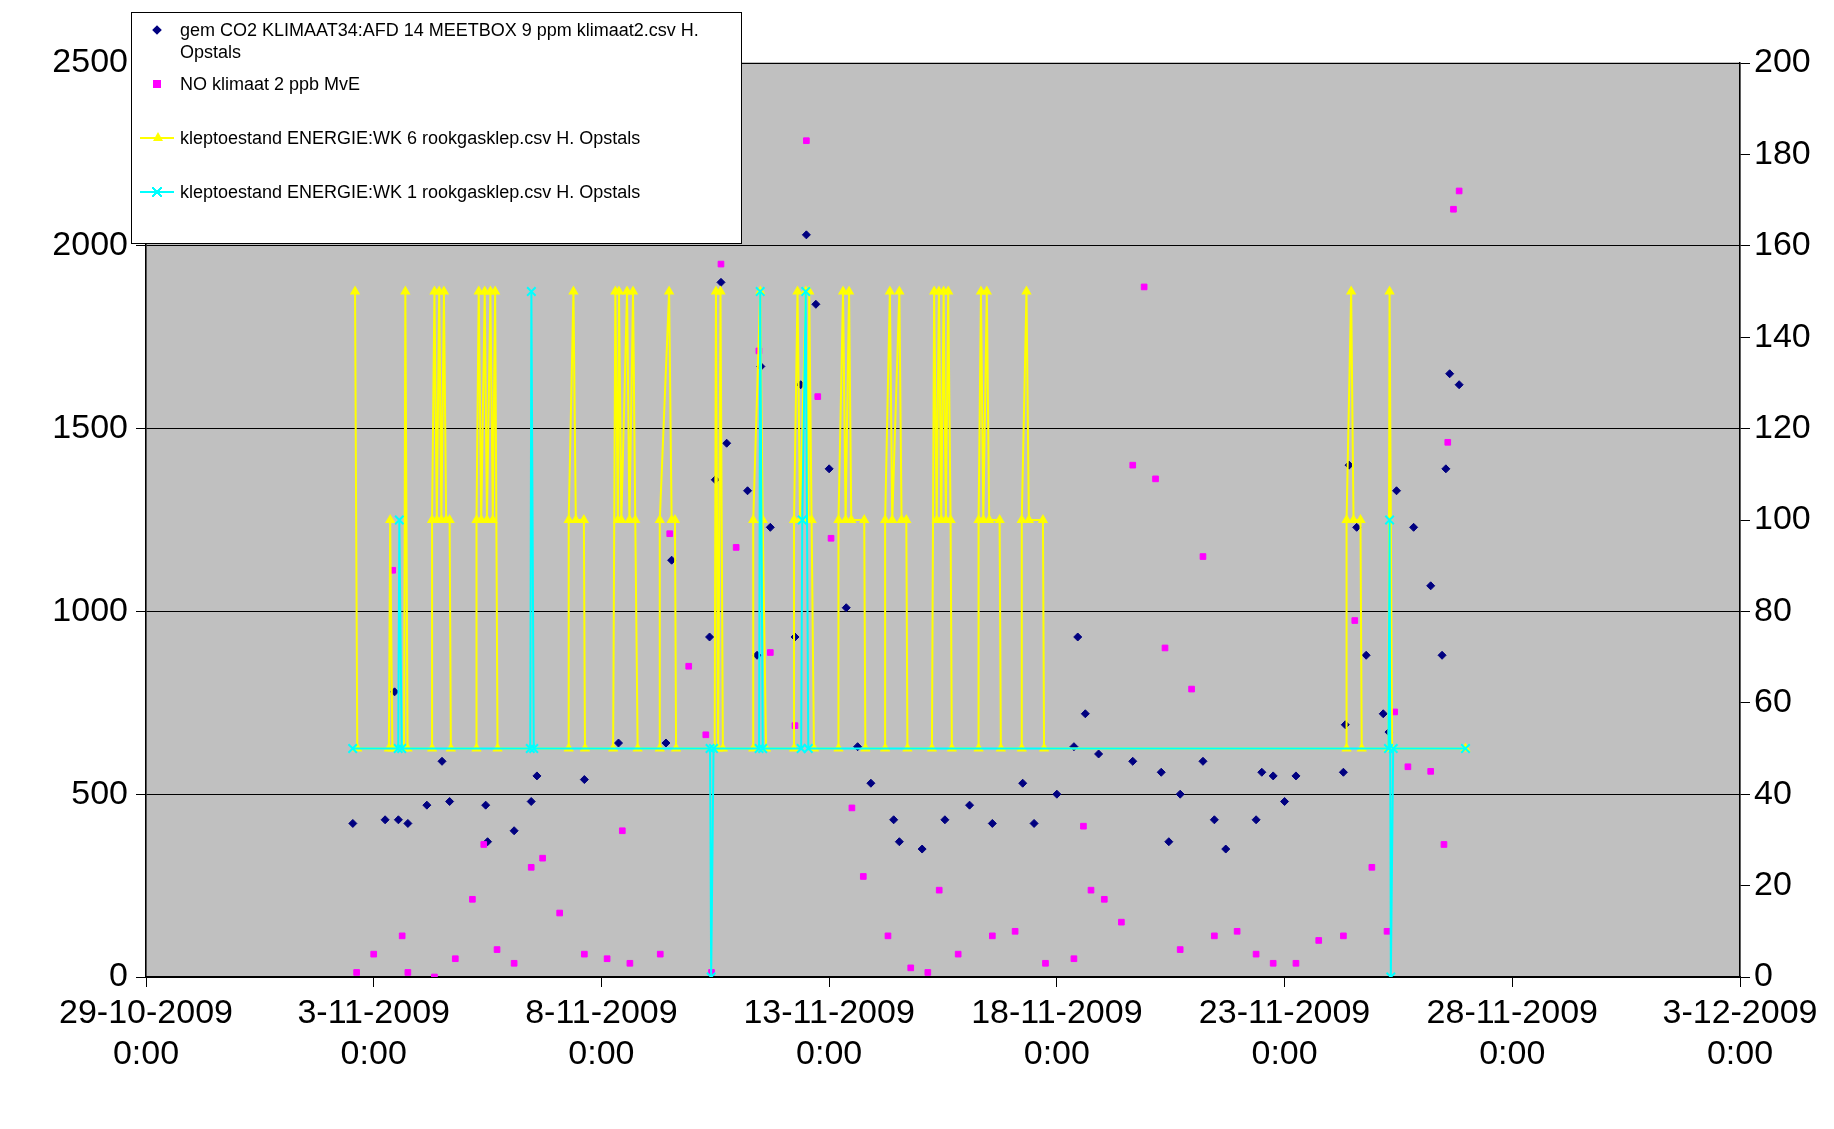 This screenshot has width=1834, height=1129. What do you see at coordinates (99, 791) in the screenshot?
I see `y-tick-label: 500` at bounding box center [99, 791].